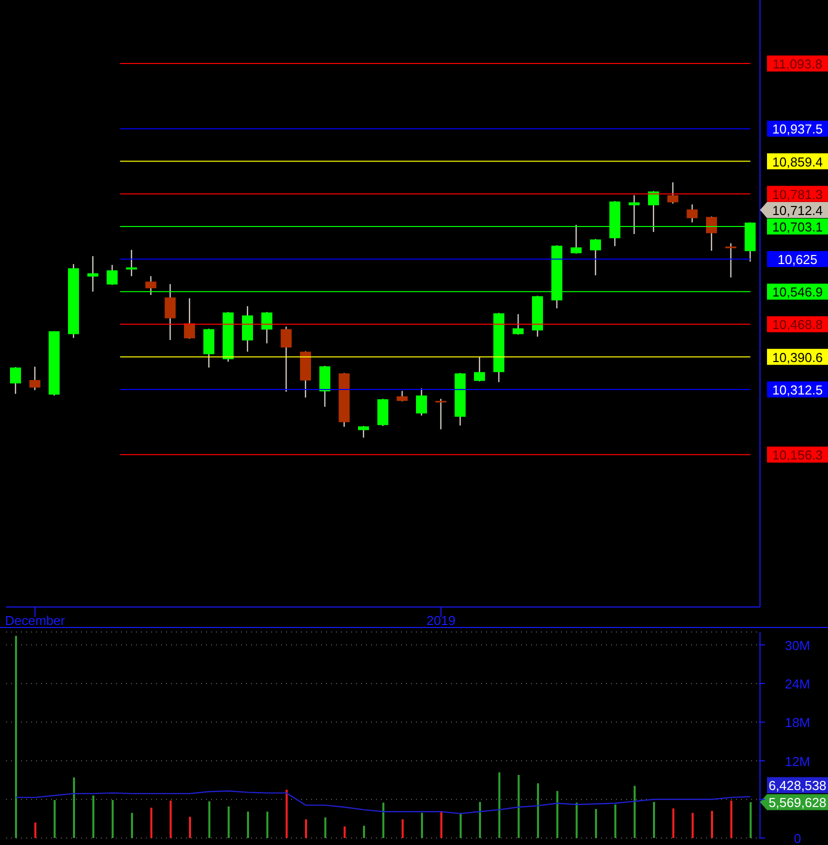 The height and width of the screenshot is (845, 828). Describe the element at coordinates (797, 802) in the screenshot. I see `text: 5,569,628` at that location.